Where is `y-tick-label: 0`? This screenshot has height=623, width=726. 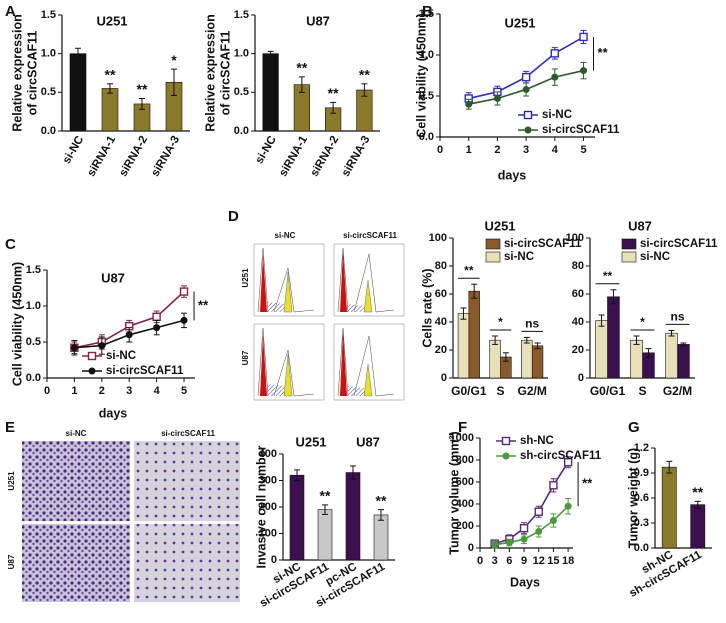
y-tick-label: 0 is located at coordinates (444, 378).